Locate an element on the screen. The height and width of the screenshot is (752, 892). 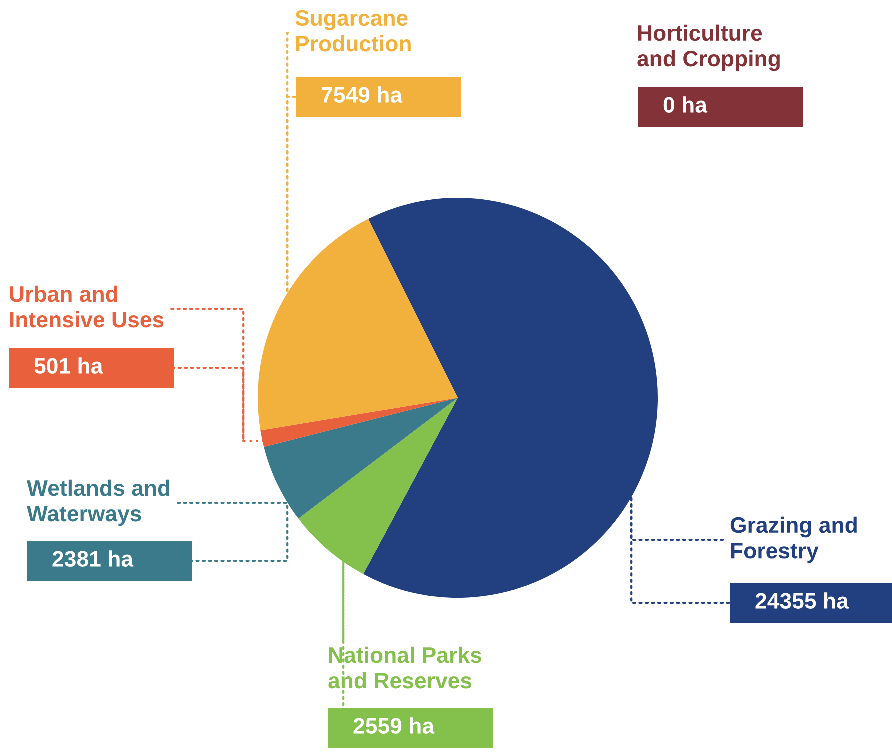
slice-label: Urban and Intensive Uses is located at coordinates (87, 307).